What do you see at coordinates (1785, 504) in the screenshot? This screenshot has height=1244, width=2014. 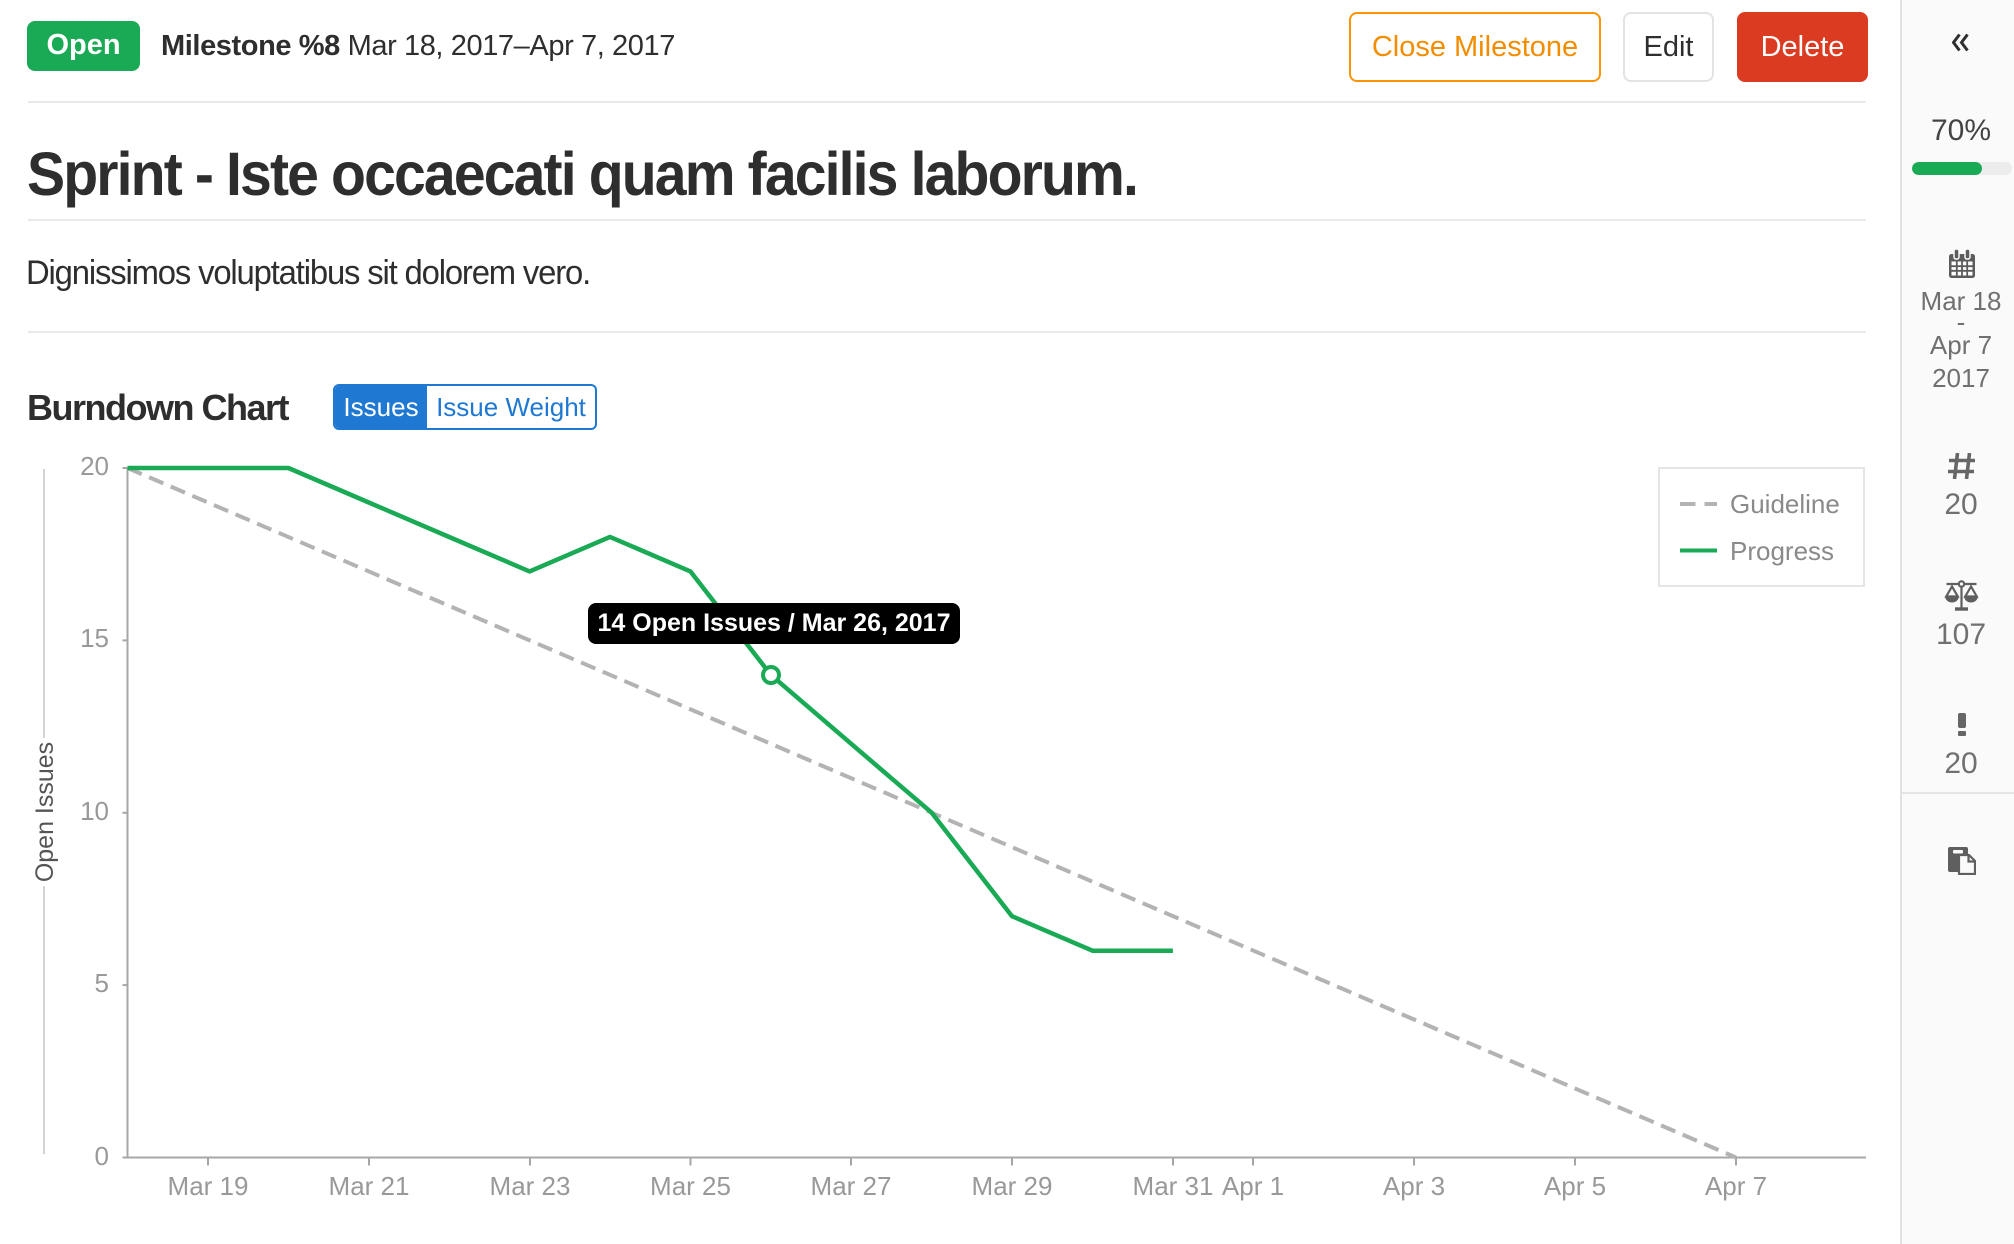 I see `svg-text: Guideline` at bounding box center [1785, 504].